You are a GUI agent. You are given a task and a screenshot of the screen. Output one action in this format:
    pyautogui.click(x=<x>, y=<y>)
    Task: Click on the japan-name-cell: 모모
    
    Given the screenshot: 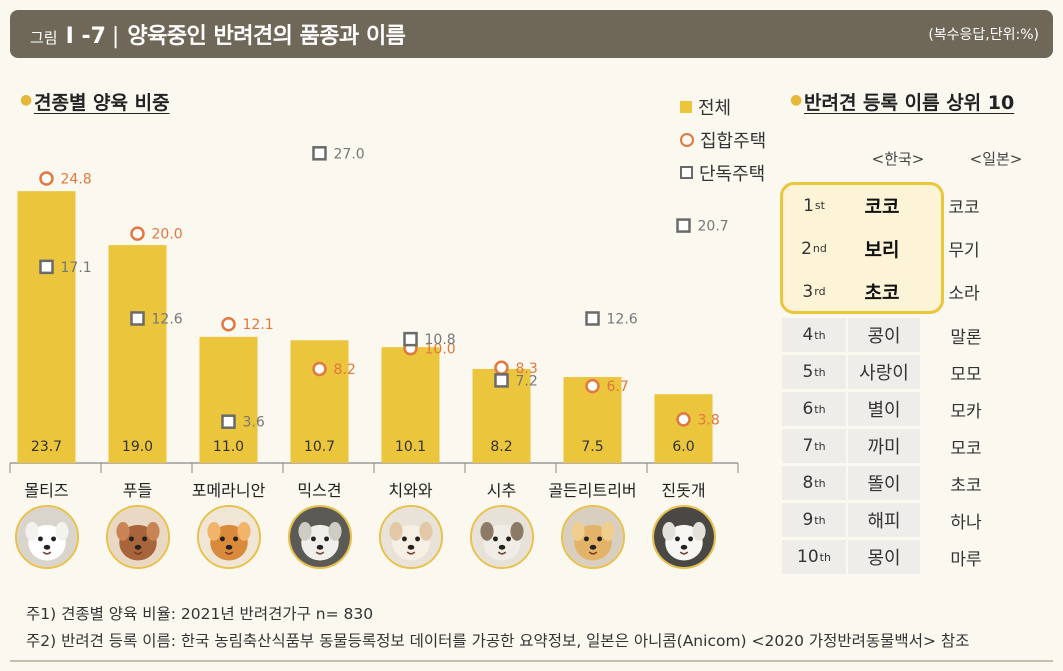 What is the action you would take?
    pyautogui.click(x=966, y=374)
    